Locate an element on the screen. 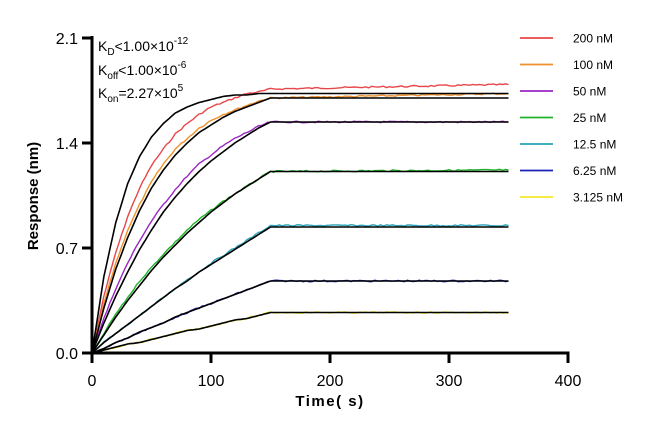 The image size is (650, 435). legend-label: 12.5 nM is located at coordinates (594, 145).